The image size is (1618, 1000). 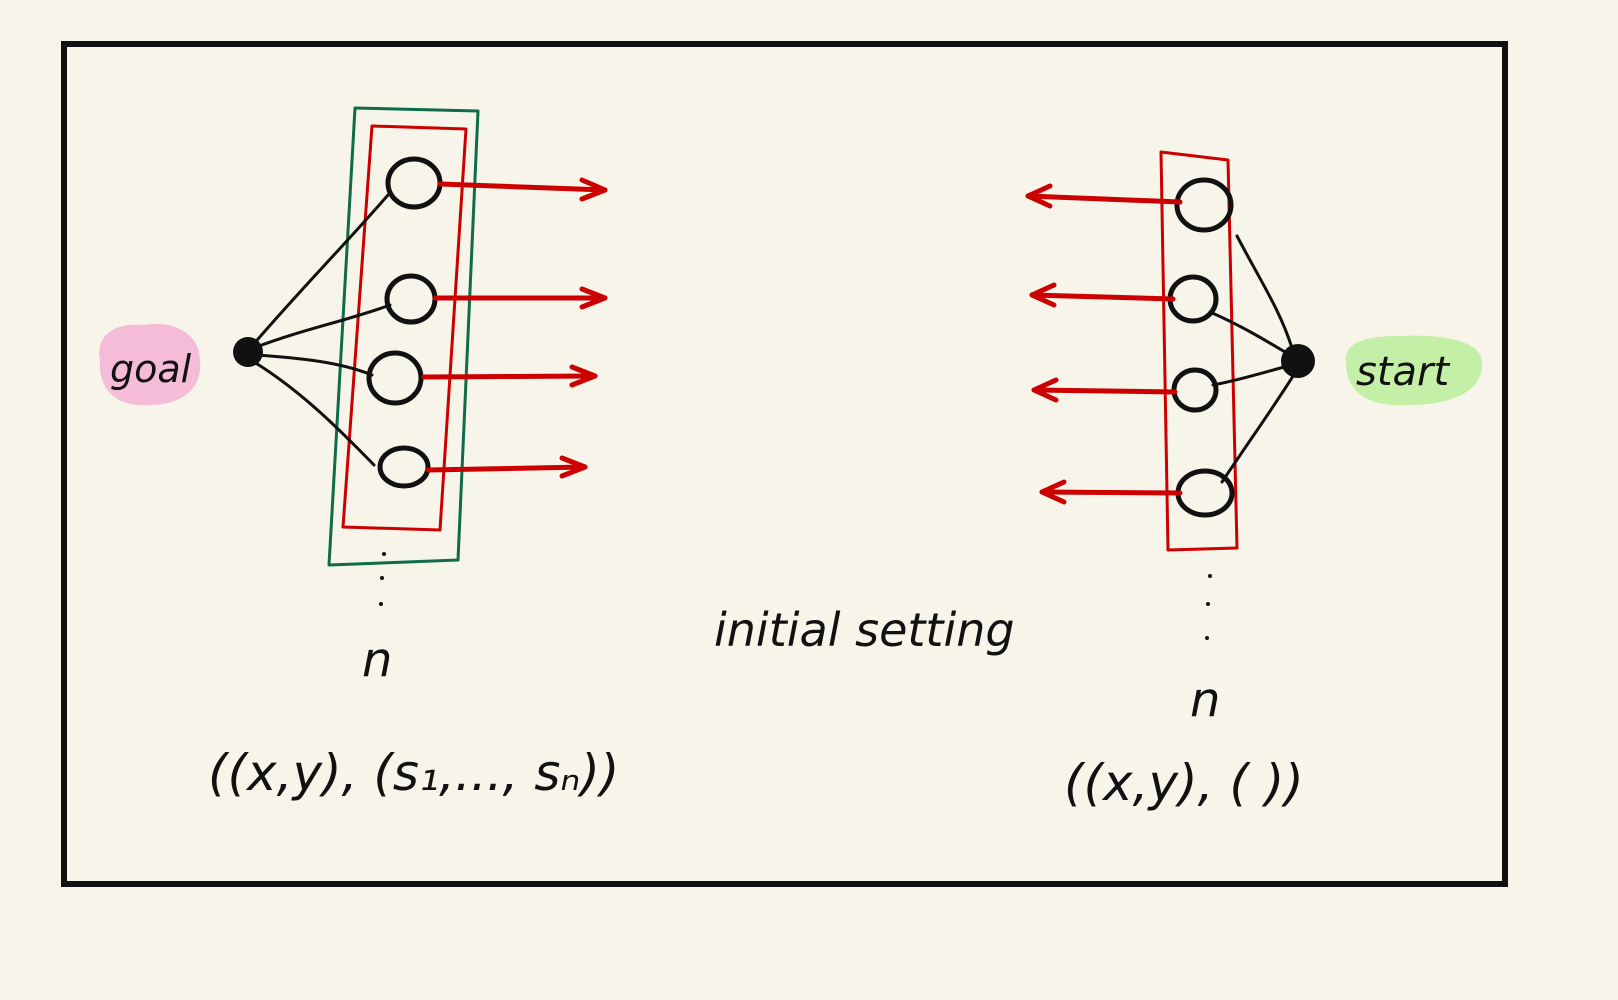 I want to click on right-arrows-arrow-icon, so click(x=1104, y=344).